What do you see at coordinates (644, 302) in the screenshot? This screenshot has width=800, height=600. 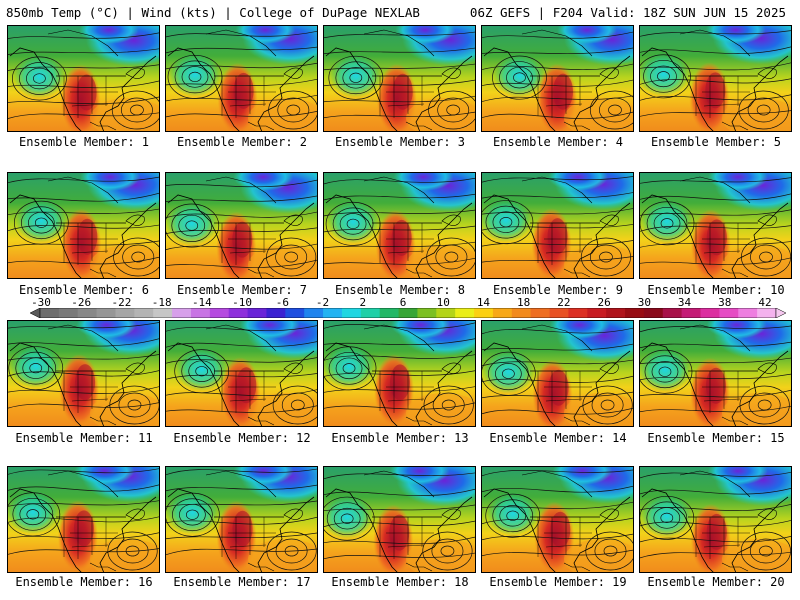 I see `colorbar-tick-label: 30` at bounding box center [644, 302].